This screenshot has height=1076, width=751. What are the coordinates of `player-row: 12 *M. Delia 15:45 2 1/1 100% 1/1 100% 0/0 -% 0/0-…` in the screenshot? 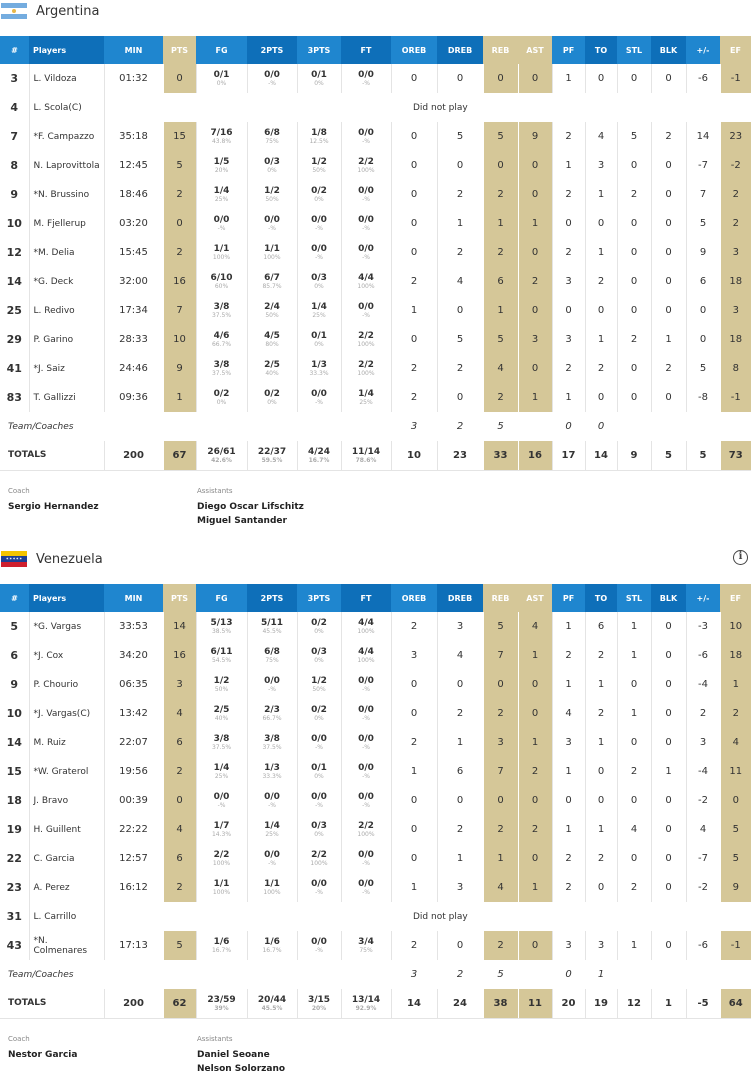 It's located at (375, 252).